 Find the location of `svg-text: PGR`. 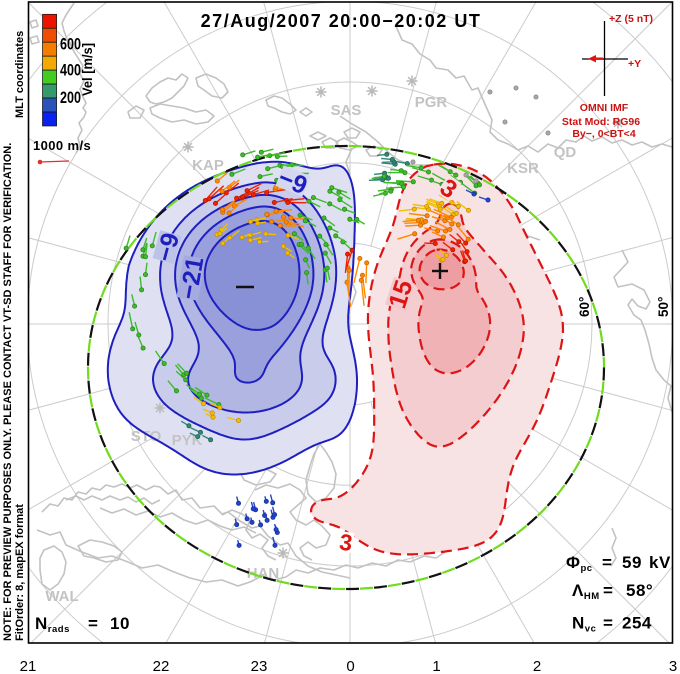

svg-text: PGR is located at coordinates (431, 102).